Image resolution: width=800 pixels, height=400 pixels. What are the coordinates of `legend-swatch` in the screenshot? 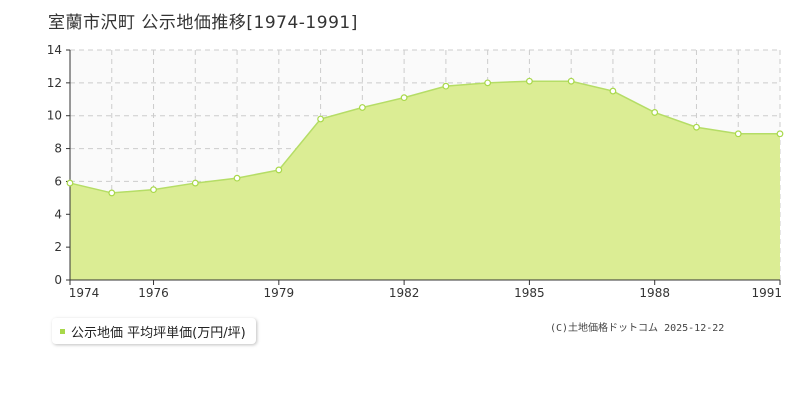 It's located at (62, 331).